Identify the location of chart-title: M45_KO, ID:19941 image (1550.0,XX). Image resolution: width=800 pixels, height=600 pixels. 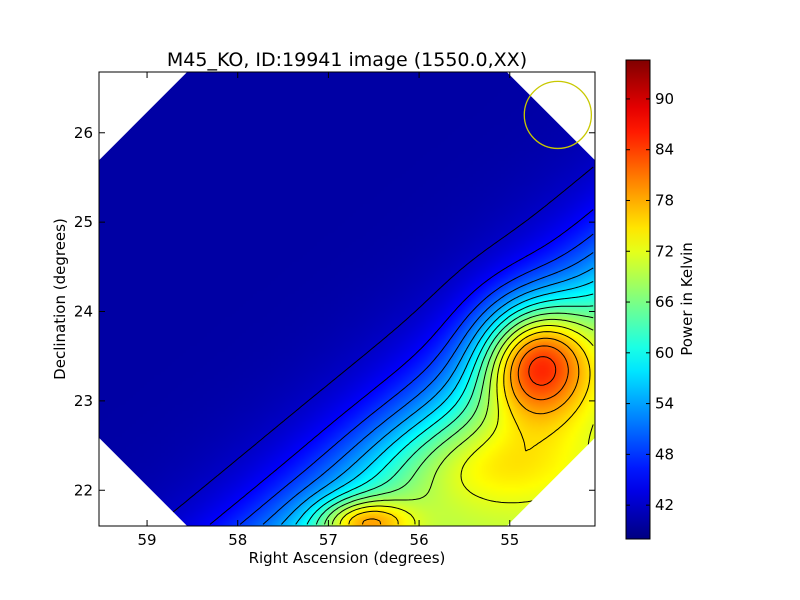
(347, 60).